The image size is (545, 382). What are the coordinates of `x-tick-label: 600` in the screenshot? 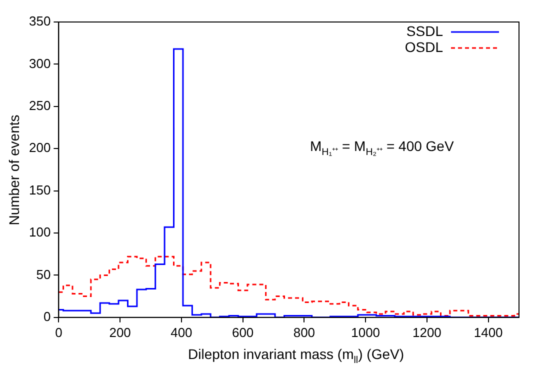 It's located at (243, 332).